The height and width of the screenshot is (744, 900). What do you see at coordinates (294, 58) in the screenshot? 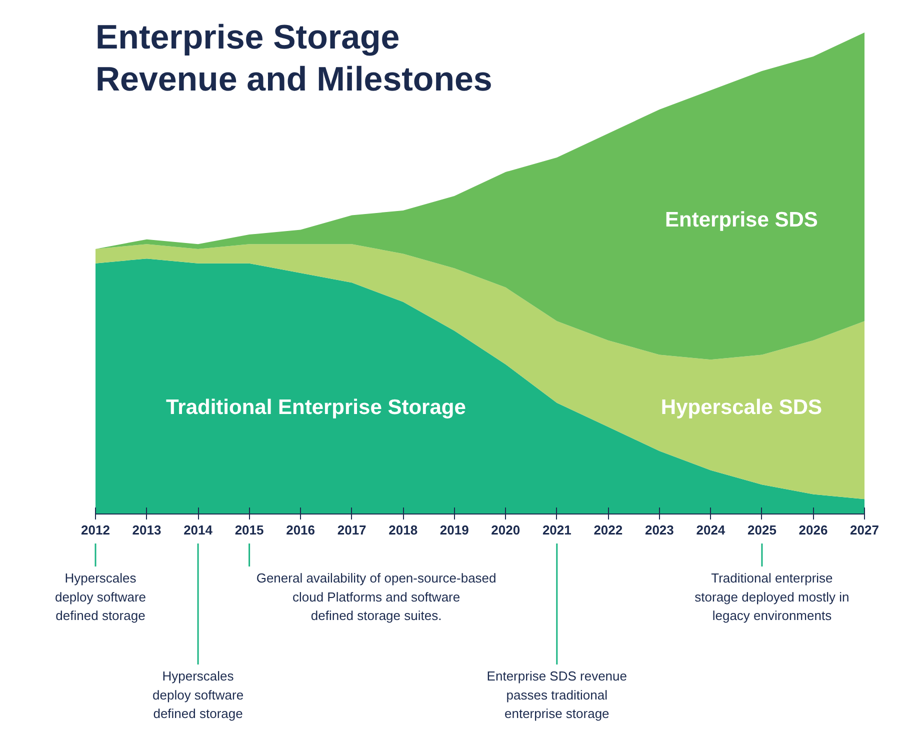
I see `chart-title: Enterprise Storage Revenue and Milestones` at bounding box center [294, 58].